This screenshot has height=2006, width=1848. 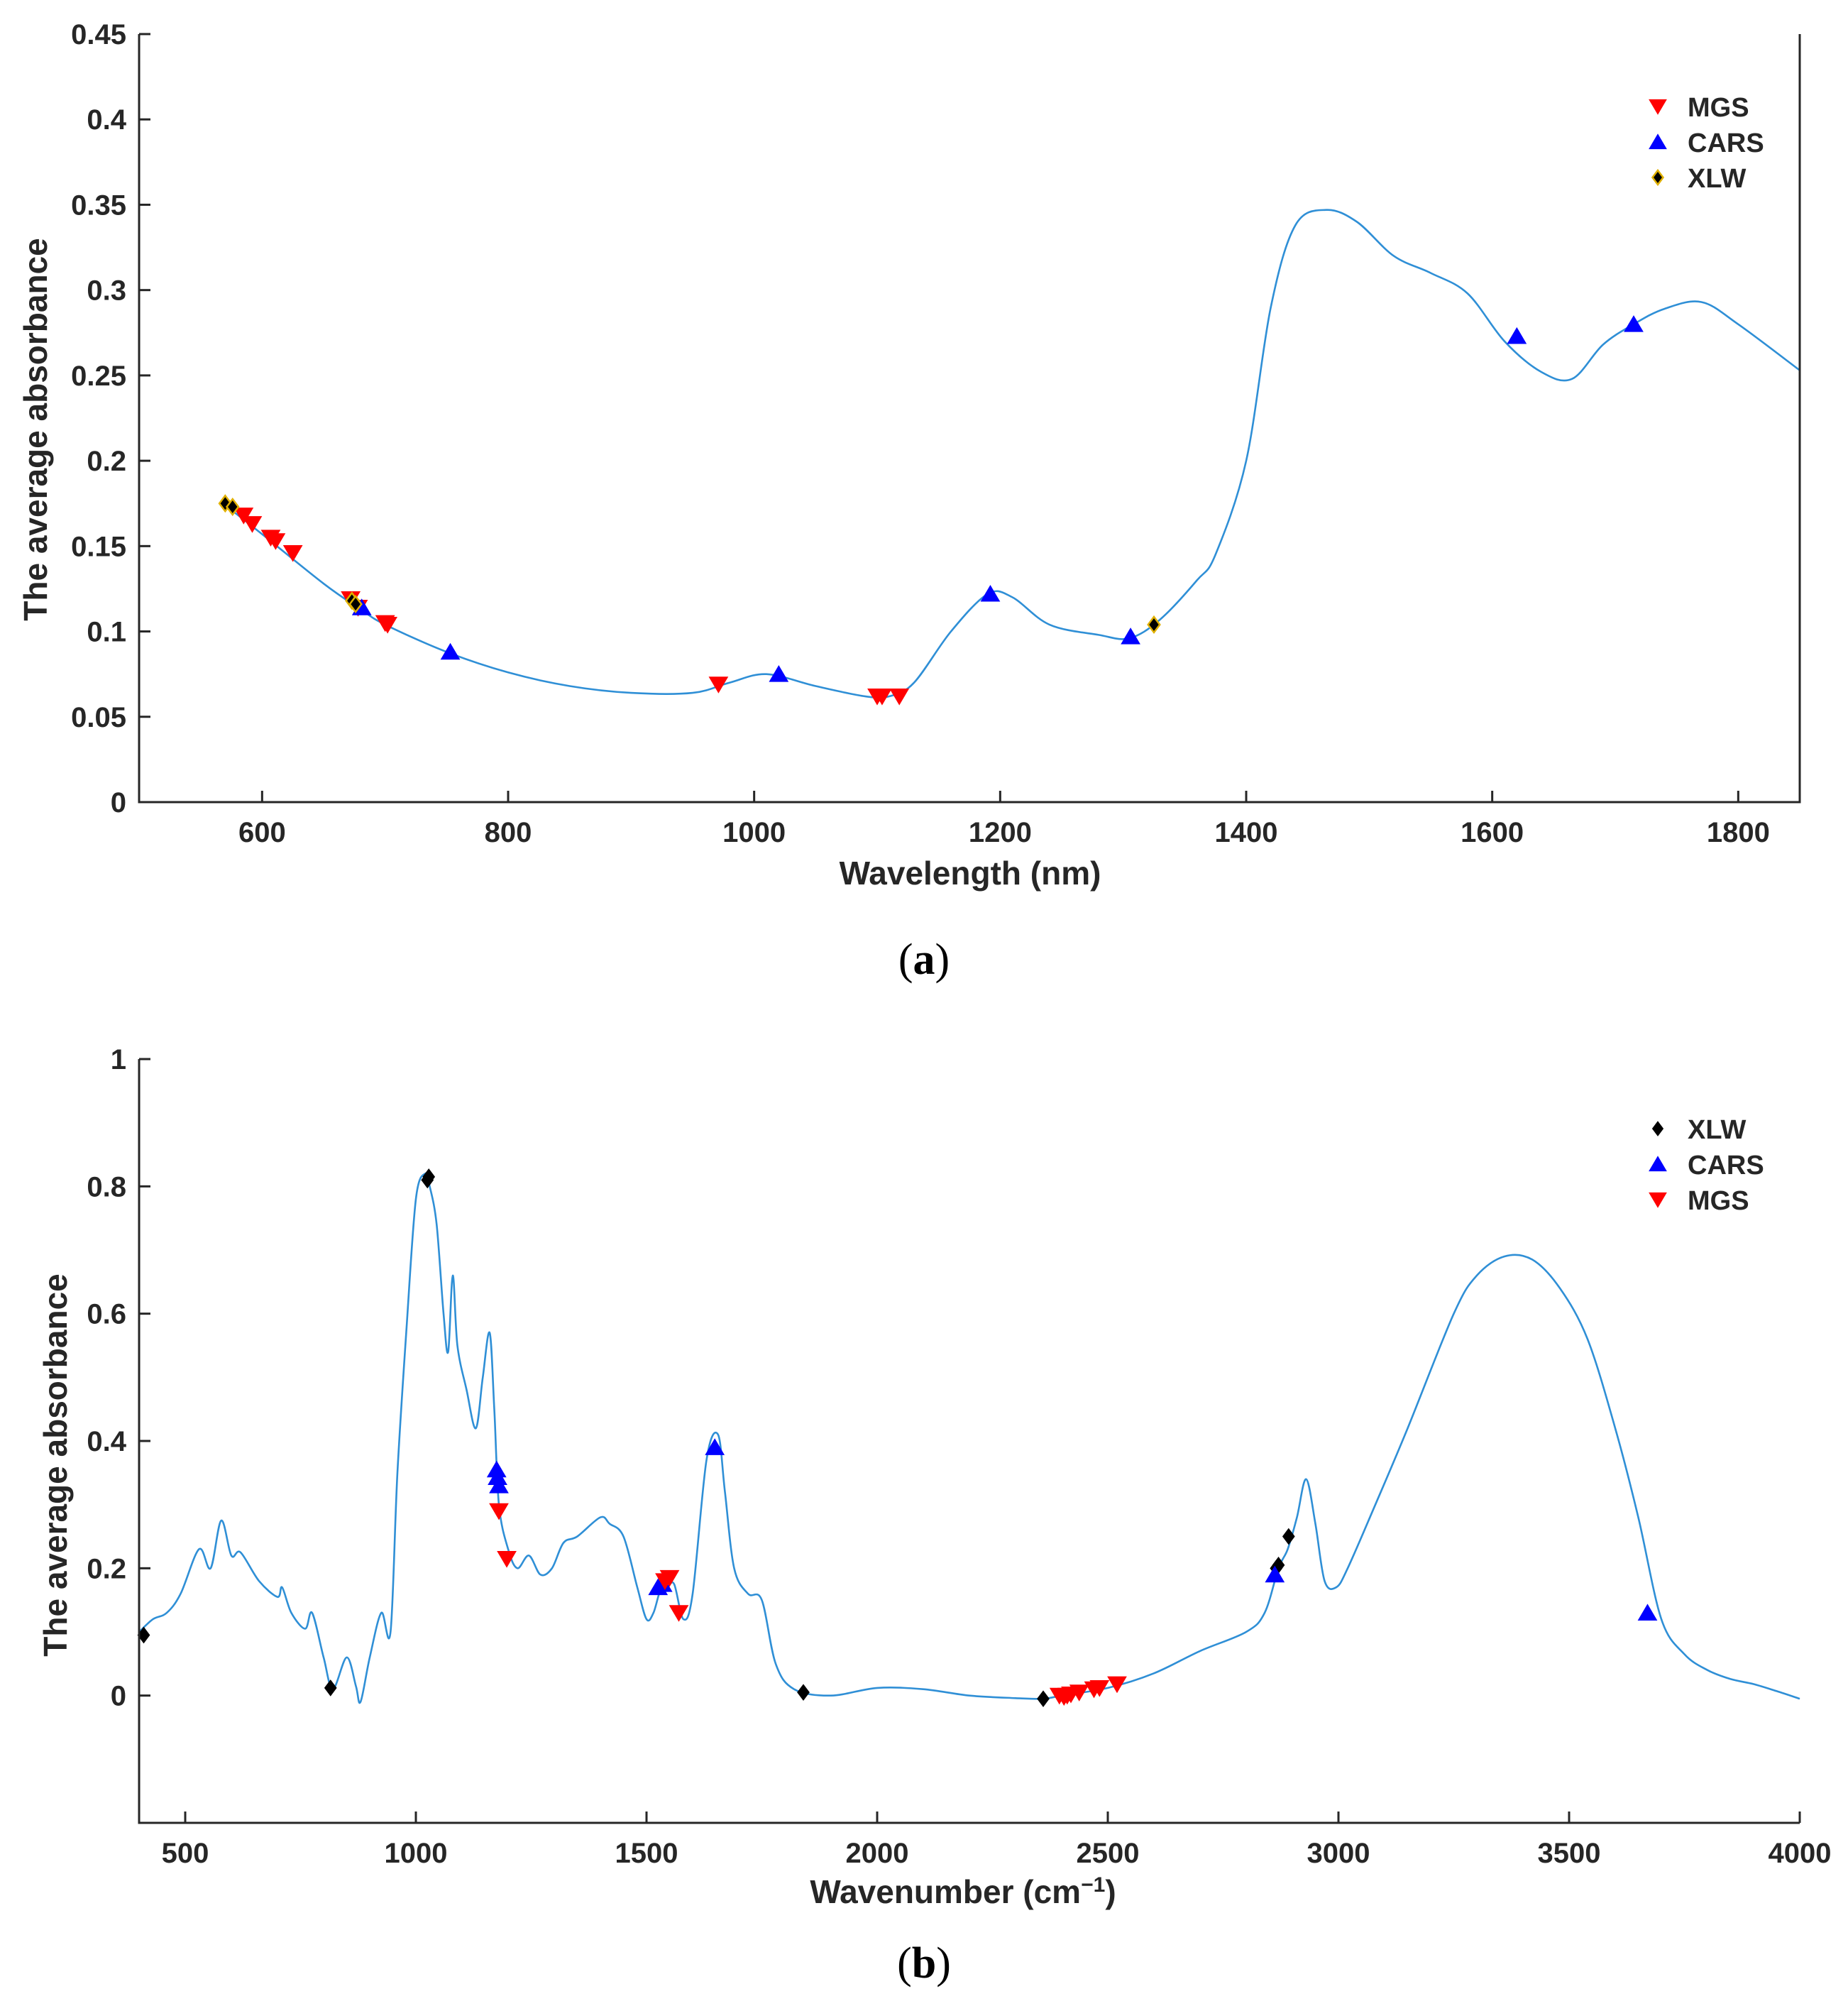 I want to click on x-tick-label: 4000, so click(x=1801, y=1853).